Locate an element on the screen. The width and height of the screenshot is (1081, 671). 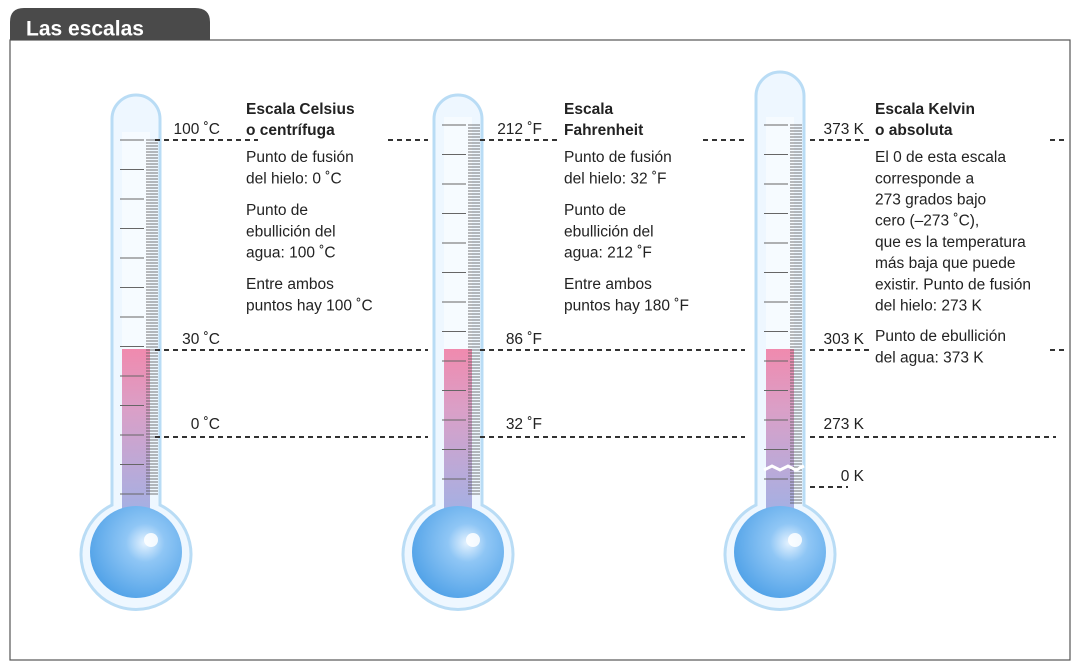
scale-label: 32 ˚F is located at coordinates (524, 424).